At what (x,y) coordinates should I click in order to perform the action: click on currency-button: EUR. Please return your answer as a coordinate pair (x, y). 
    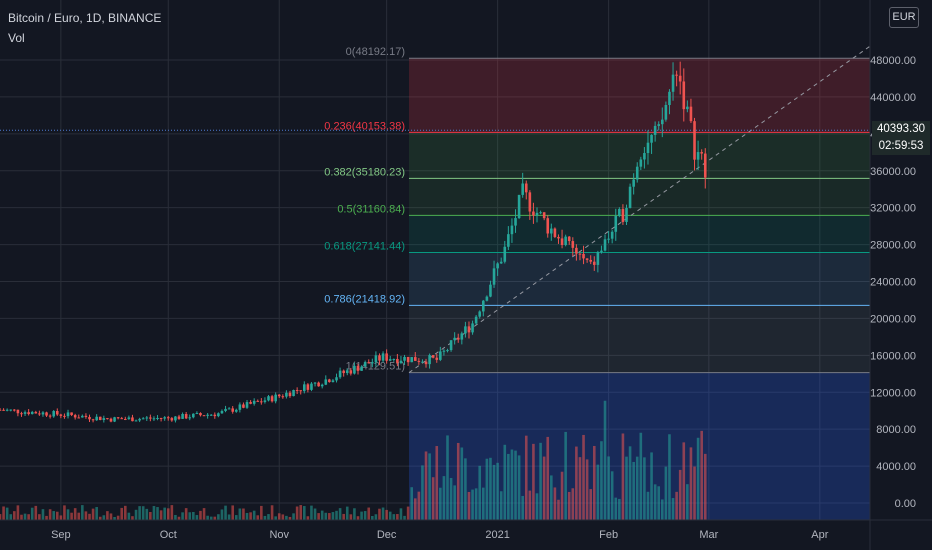
    Looking at the image, I should click on (904, 17).